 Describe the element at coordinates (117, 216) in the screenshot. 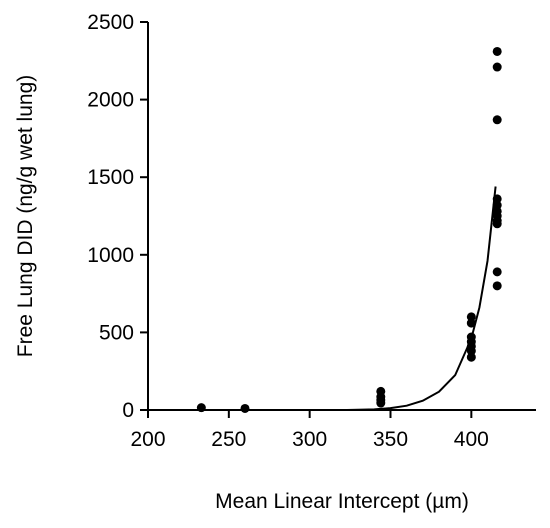

I see `y-ticks: 0 500 1000 1500 2000 2500` at that location.